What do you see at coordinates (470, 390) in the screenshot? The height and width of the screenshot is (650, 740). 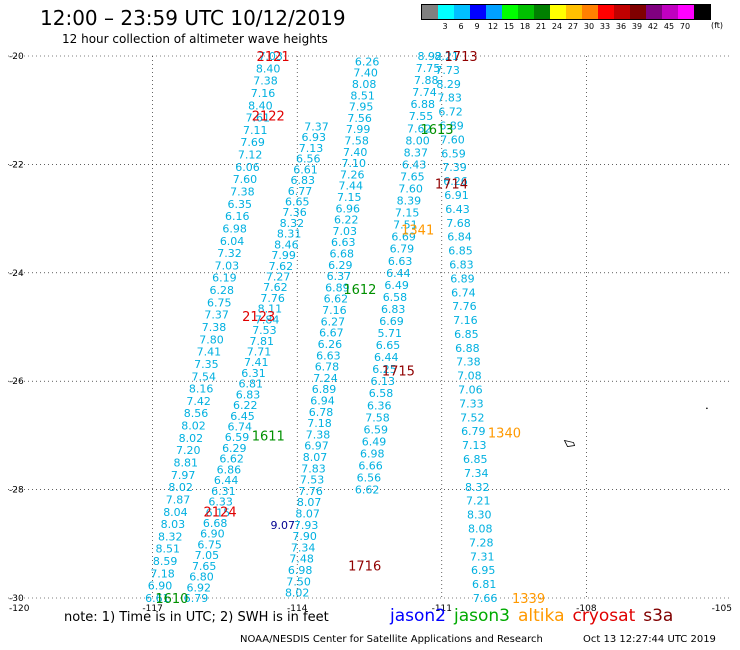 I see `wave-height-value: 7.06` at bounding box center [470, 390].